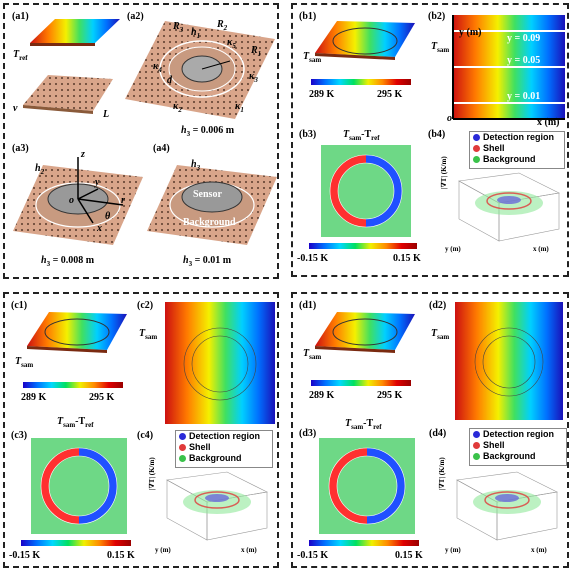  What do you see at coordinates (219, 436) in the screenshot?
I see `legend-item-detection-c: Detection region` at bounding box center [219, 436].